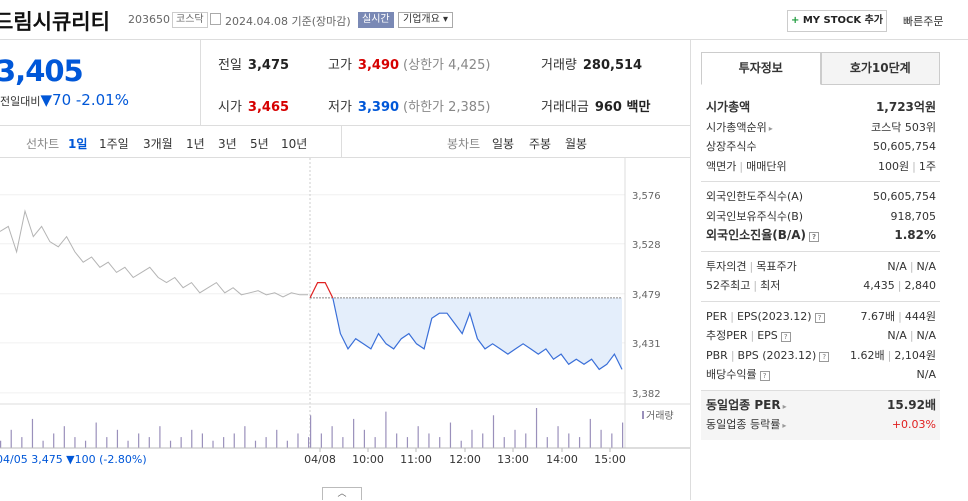 This screenshot has height=501, width=968. Describe the element at coordinates (646, 295) in the screenshot. I see `y-tick-label: 3,479` at that location.